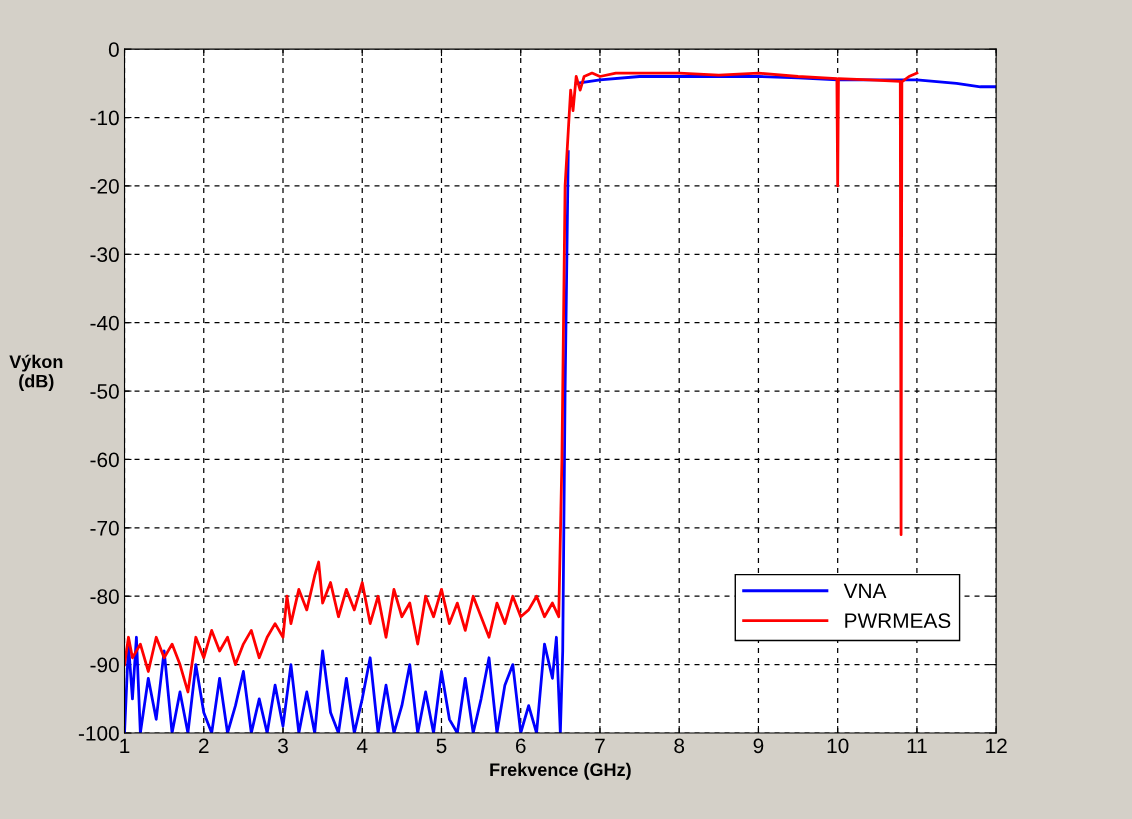  What do you see at coordinates (104, 528) in the screenshot?
I see `y-tick-label: -70` at bounding box center [104, 528].